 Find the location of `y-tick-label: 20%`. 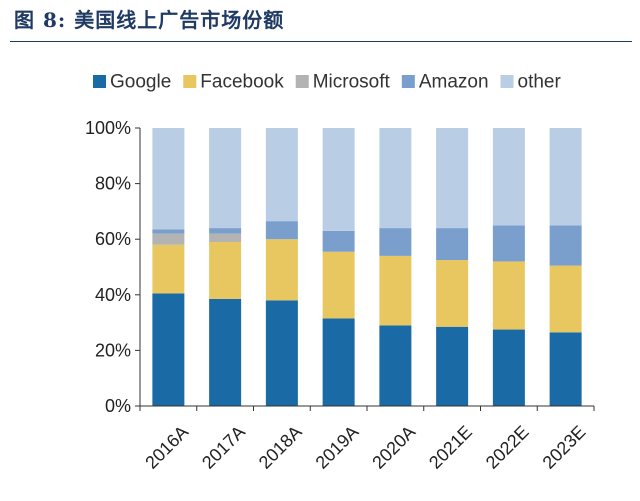

y-tick-label: 20% is located at coordinates (113, 350).